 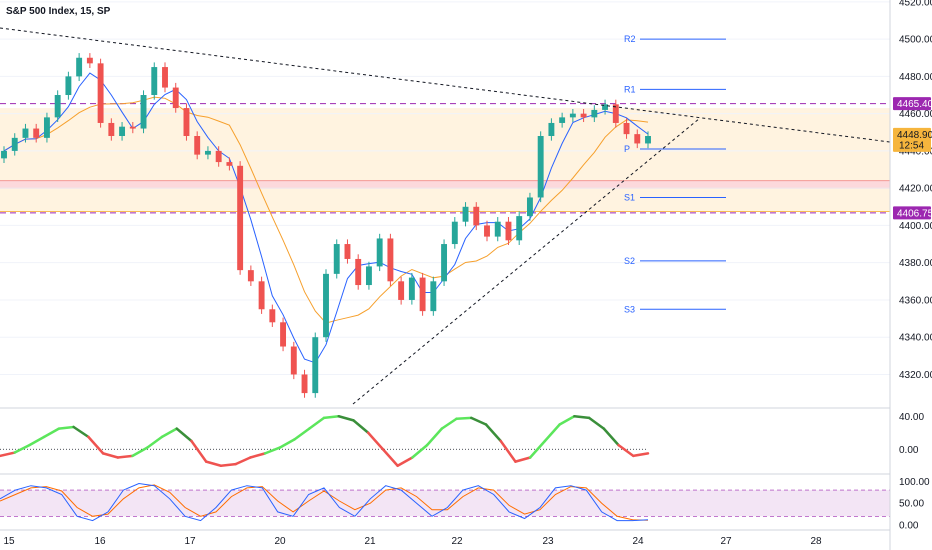 I want to click on time-tick-label: 28, so click(x=816, y=541).